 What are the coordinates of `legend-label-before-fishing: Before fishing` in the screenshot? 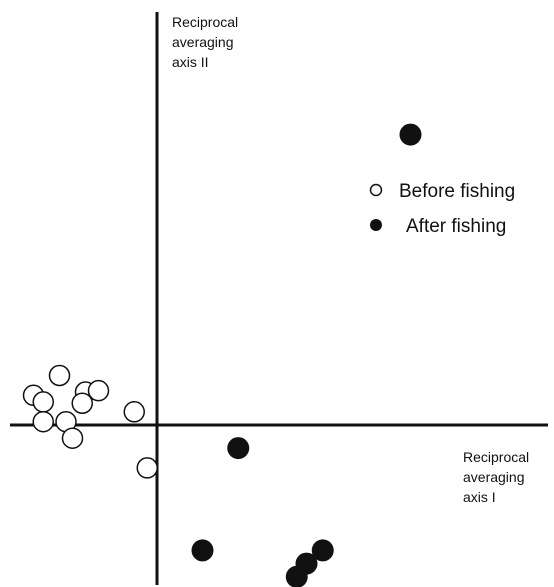 It's located at (457, 191).